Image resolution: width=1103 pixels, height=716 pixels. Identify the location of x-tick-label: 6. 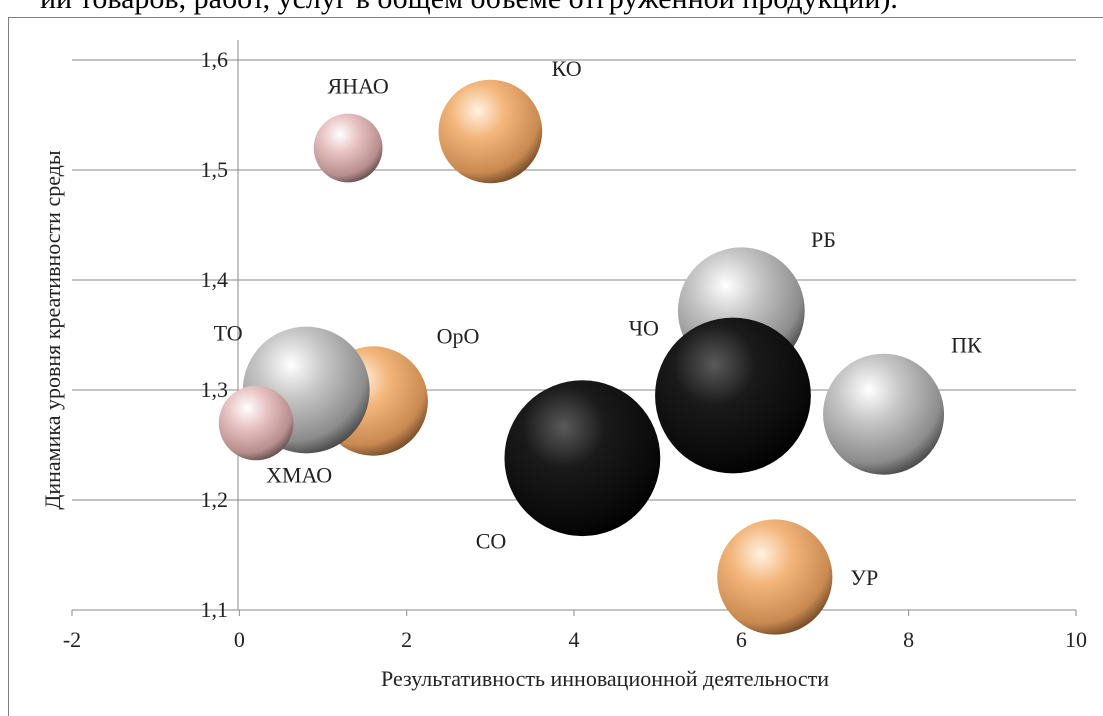
(741, 639).